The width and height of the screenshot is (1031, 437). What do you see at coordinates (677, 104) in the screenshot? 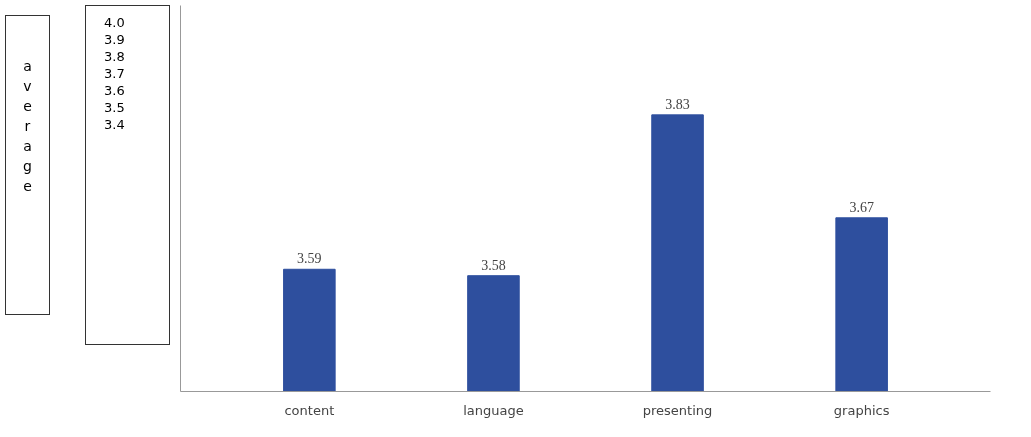
I see `data-label: 3.83` at bounding box center [677, 104].